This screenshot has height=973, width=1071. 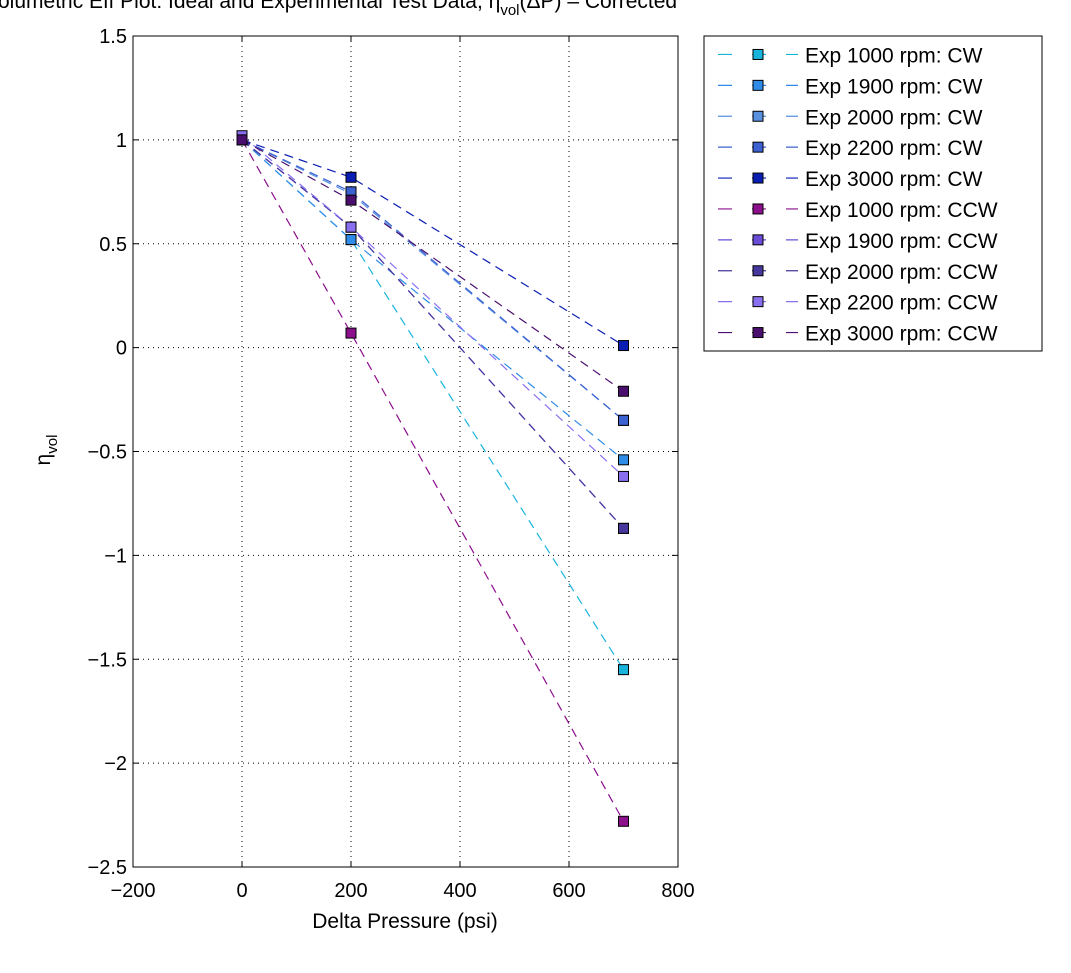 I want to click on x-tick-label: 0, so click(x=241, y=891).